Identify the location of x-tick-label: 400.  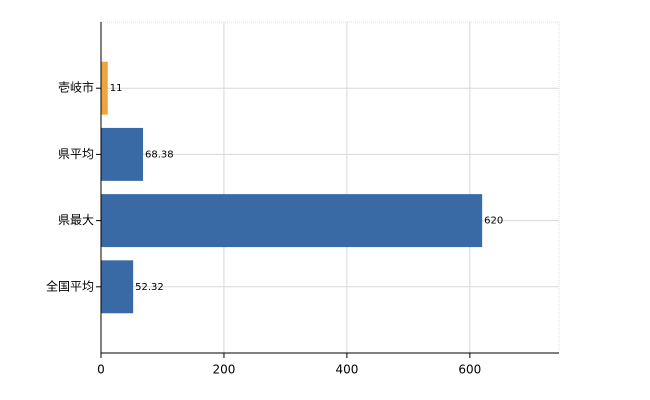
(346, 370).